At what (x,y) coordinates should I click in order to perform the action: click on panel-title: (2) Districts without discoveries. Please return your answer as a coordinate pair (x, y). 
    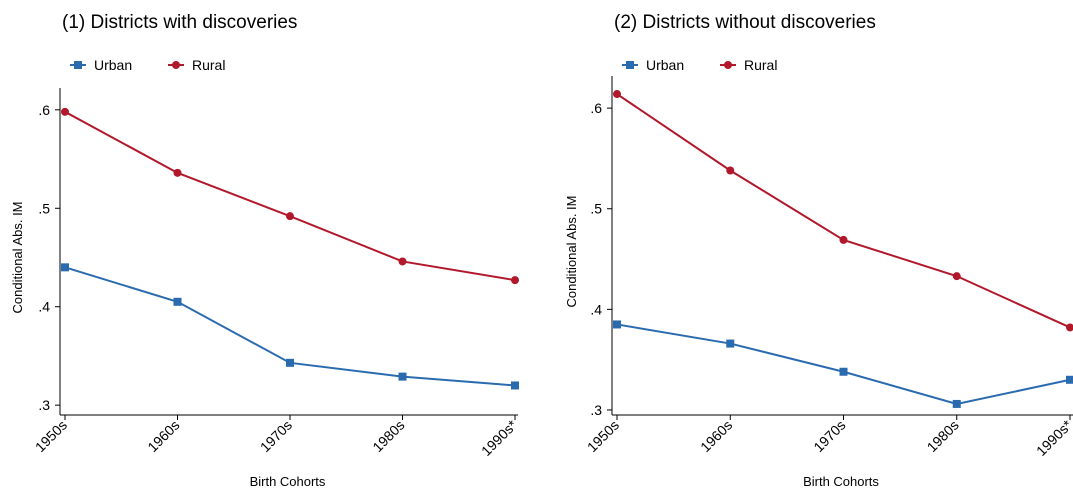
    Looking at the image, I should click on (745, 22).